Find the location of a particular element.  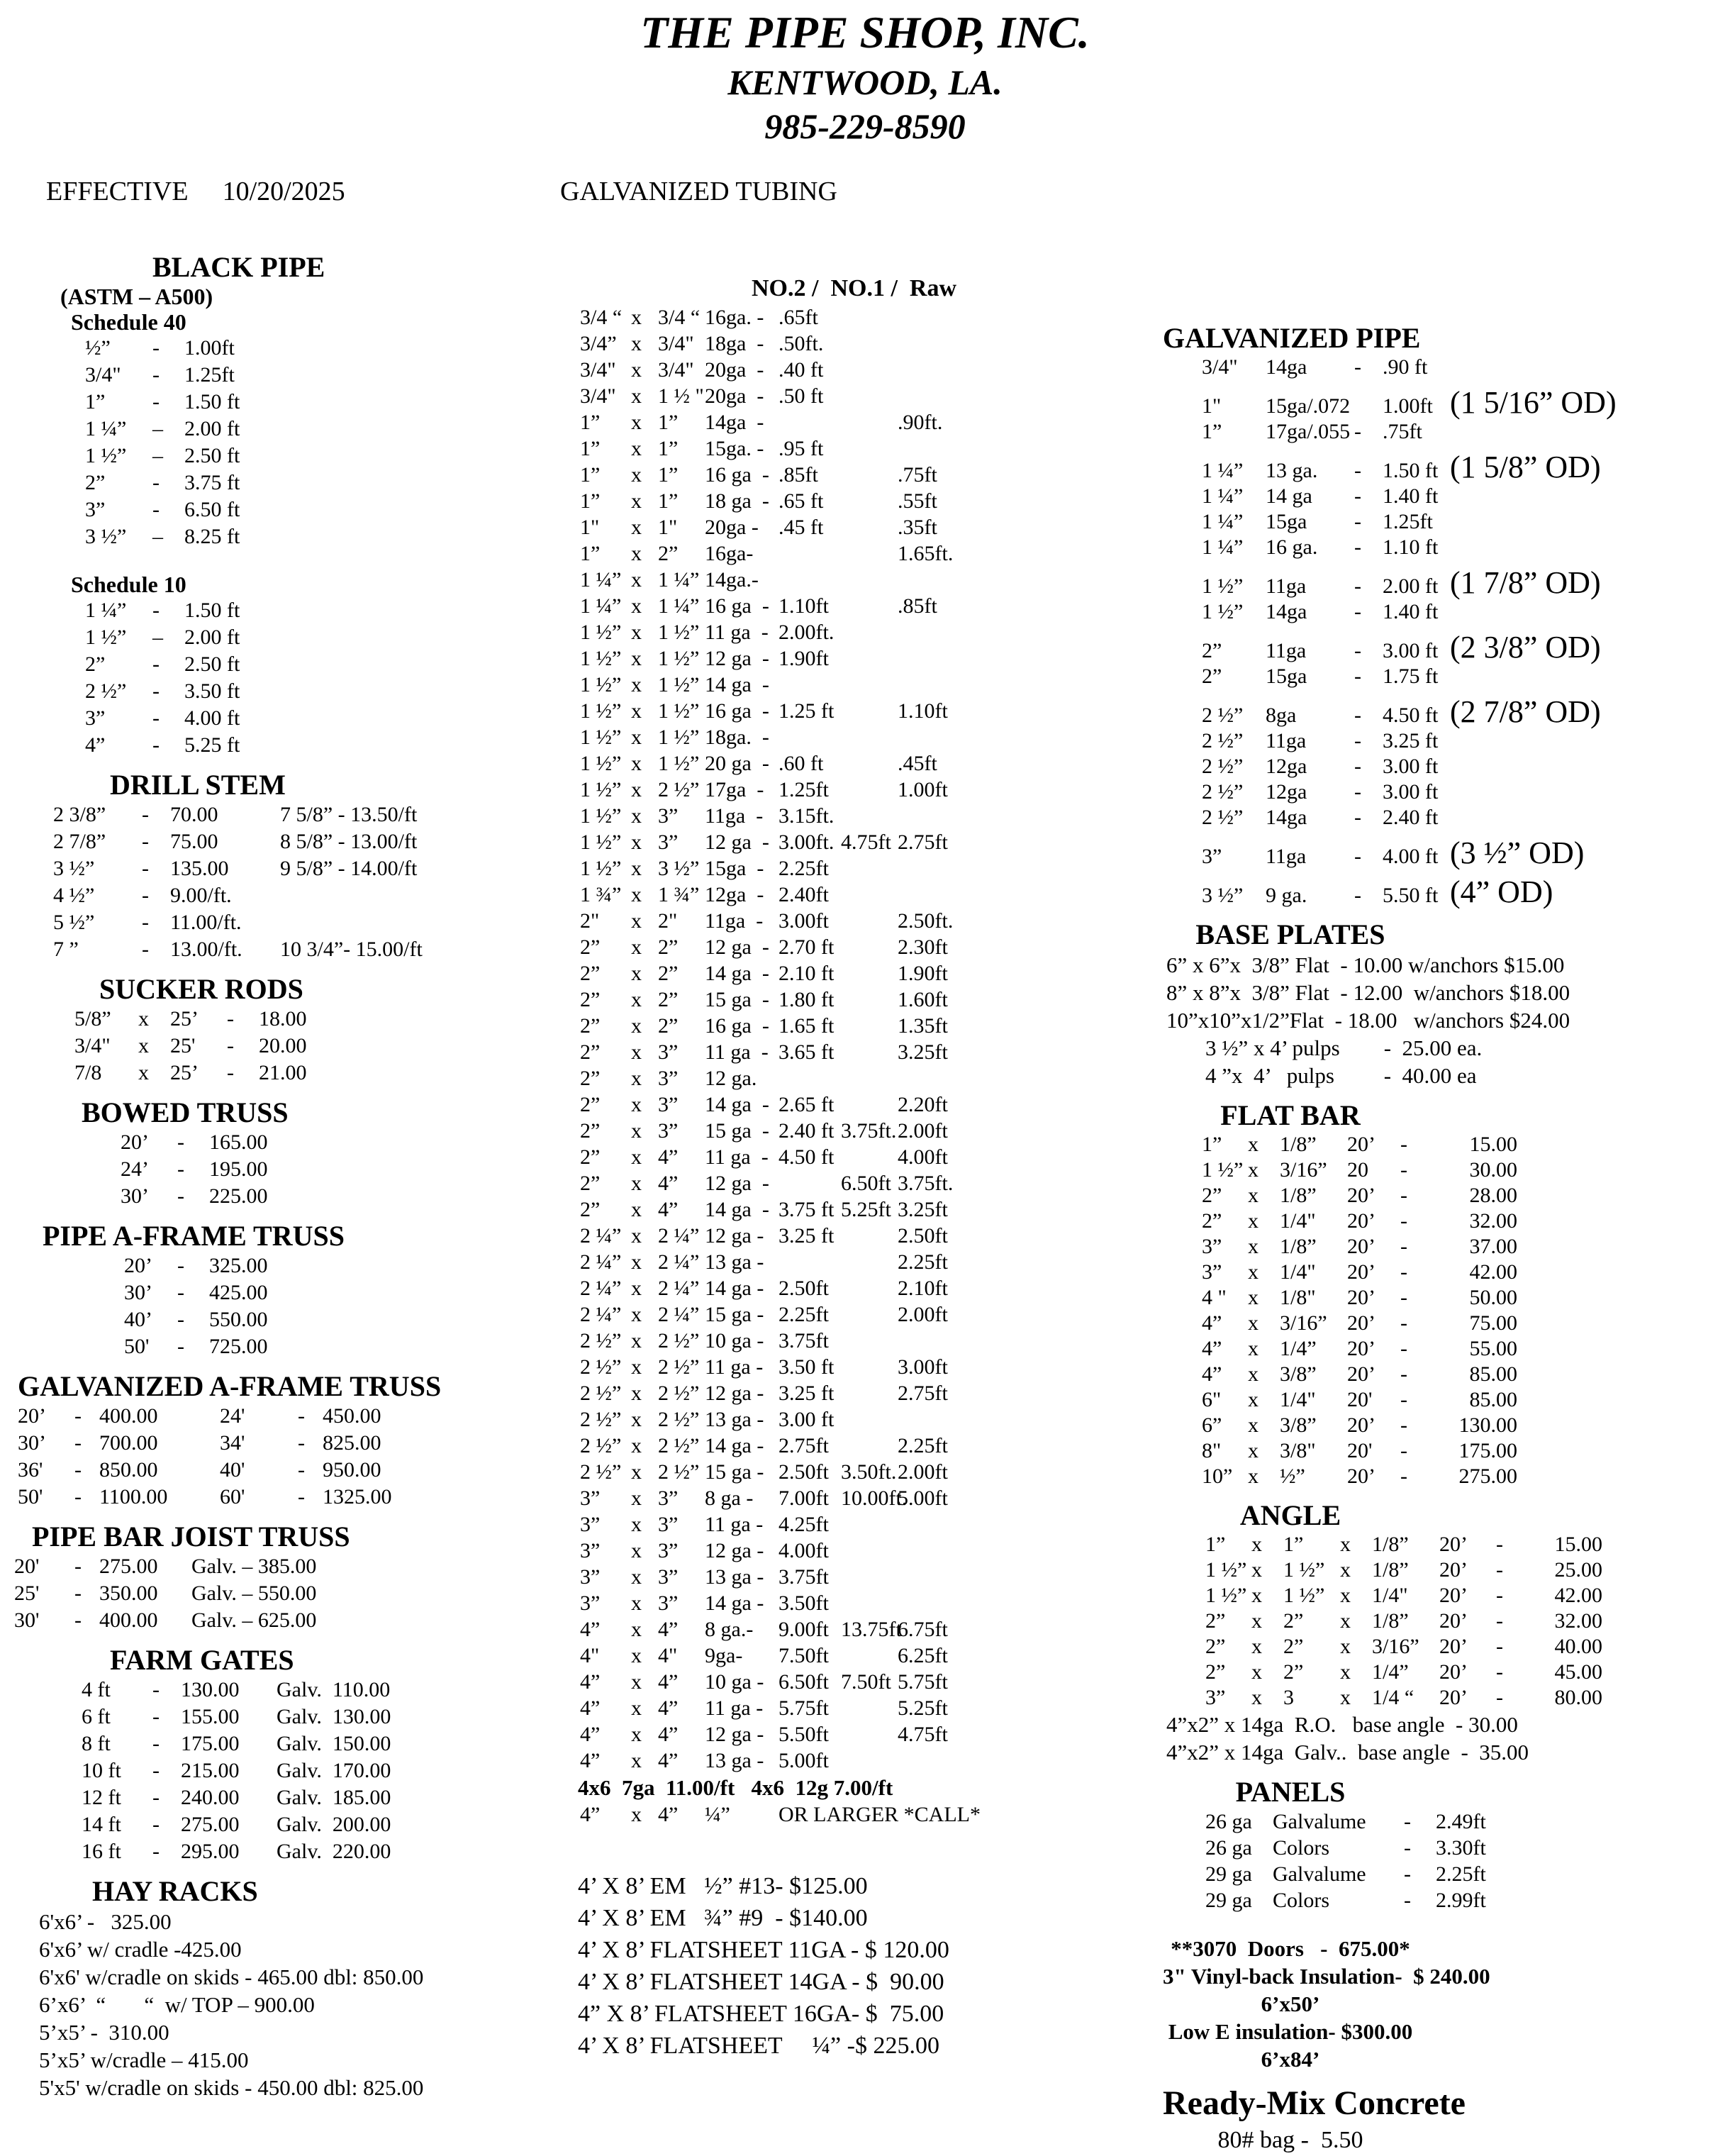

heading-pipe-bar-joist-truss: PIPE BAR JOIST TRUSS is located at coordinates (191, 1536).